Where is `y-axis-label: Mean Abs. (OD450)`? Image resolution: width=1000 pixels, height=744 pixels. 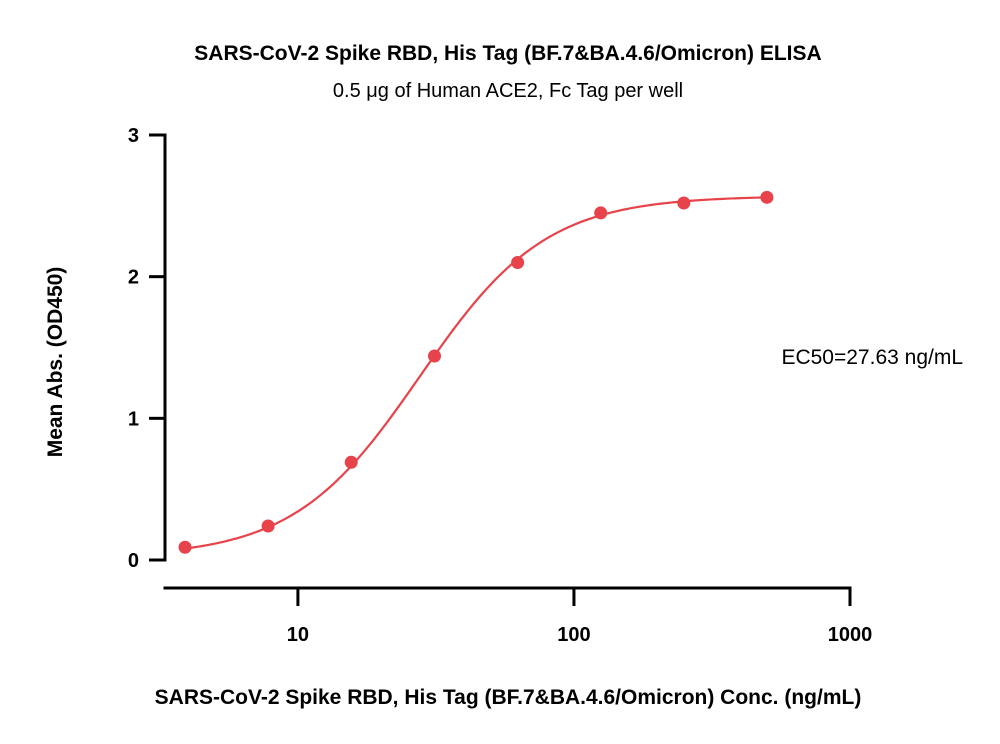
y-axis-label: Mean Abs. (OD450) is located at coordinates (55, 362).